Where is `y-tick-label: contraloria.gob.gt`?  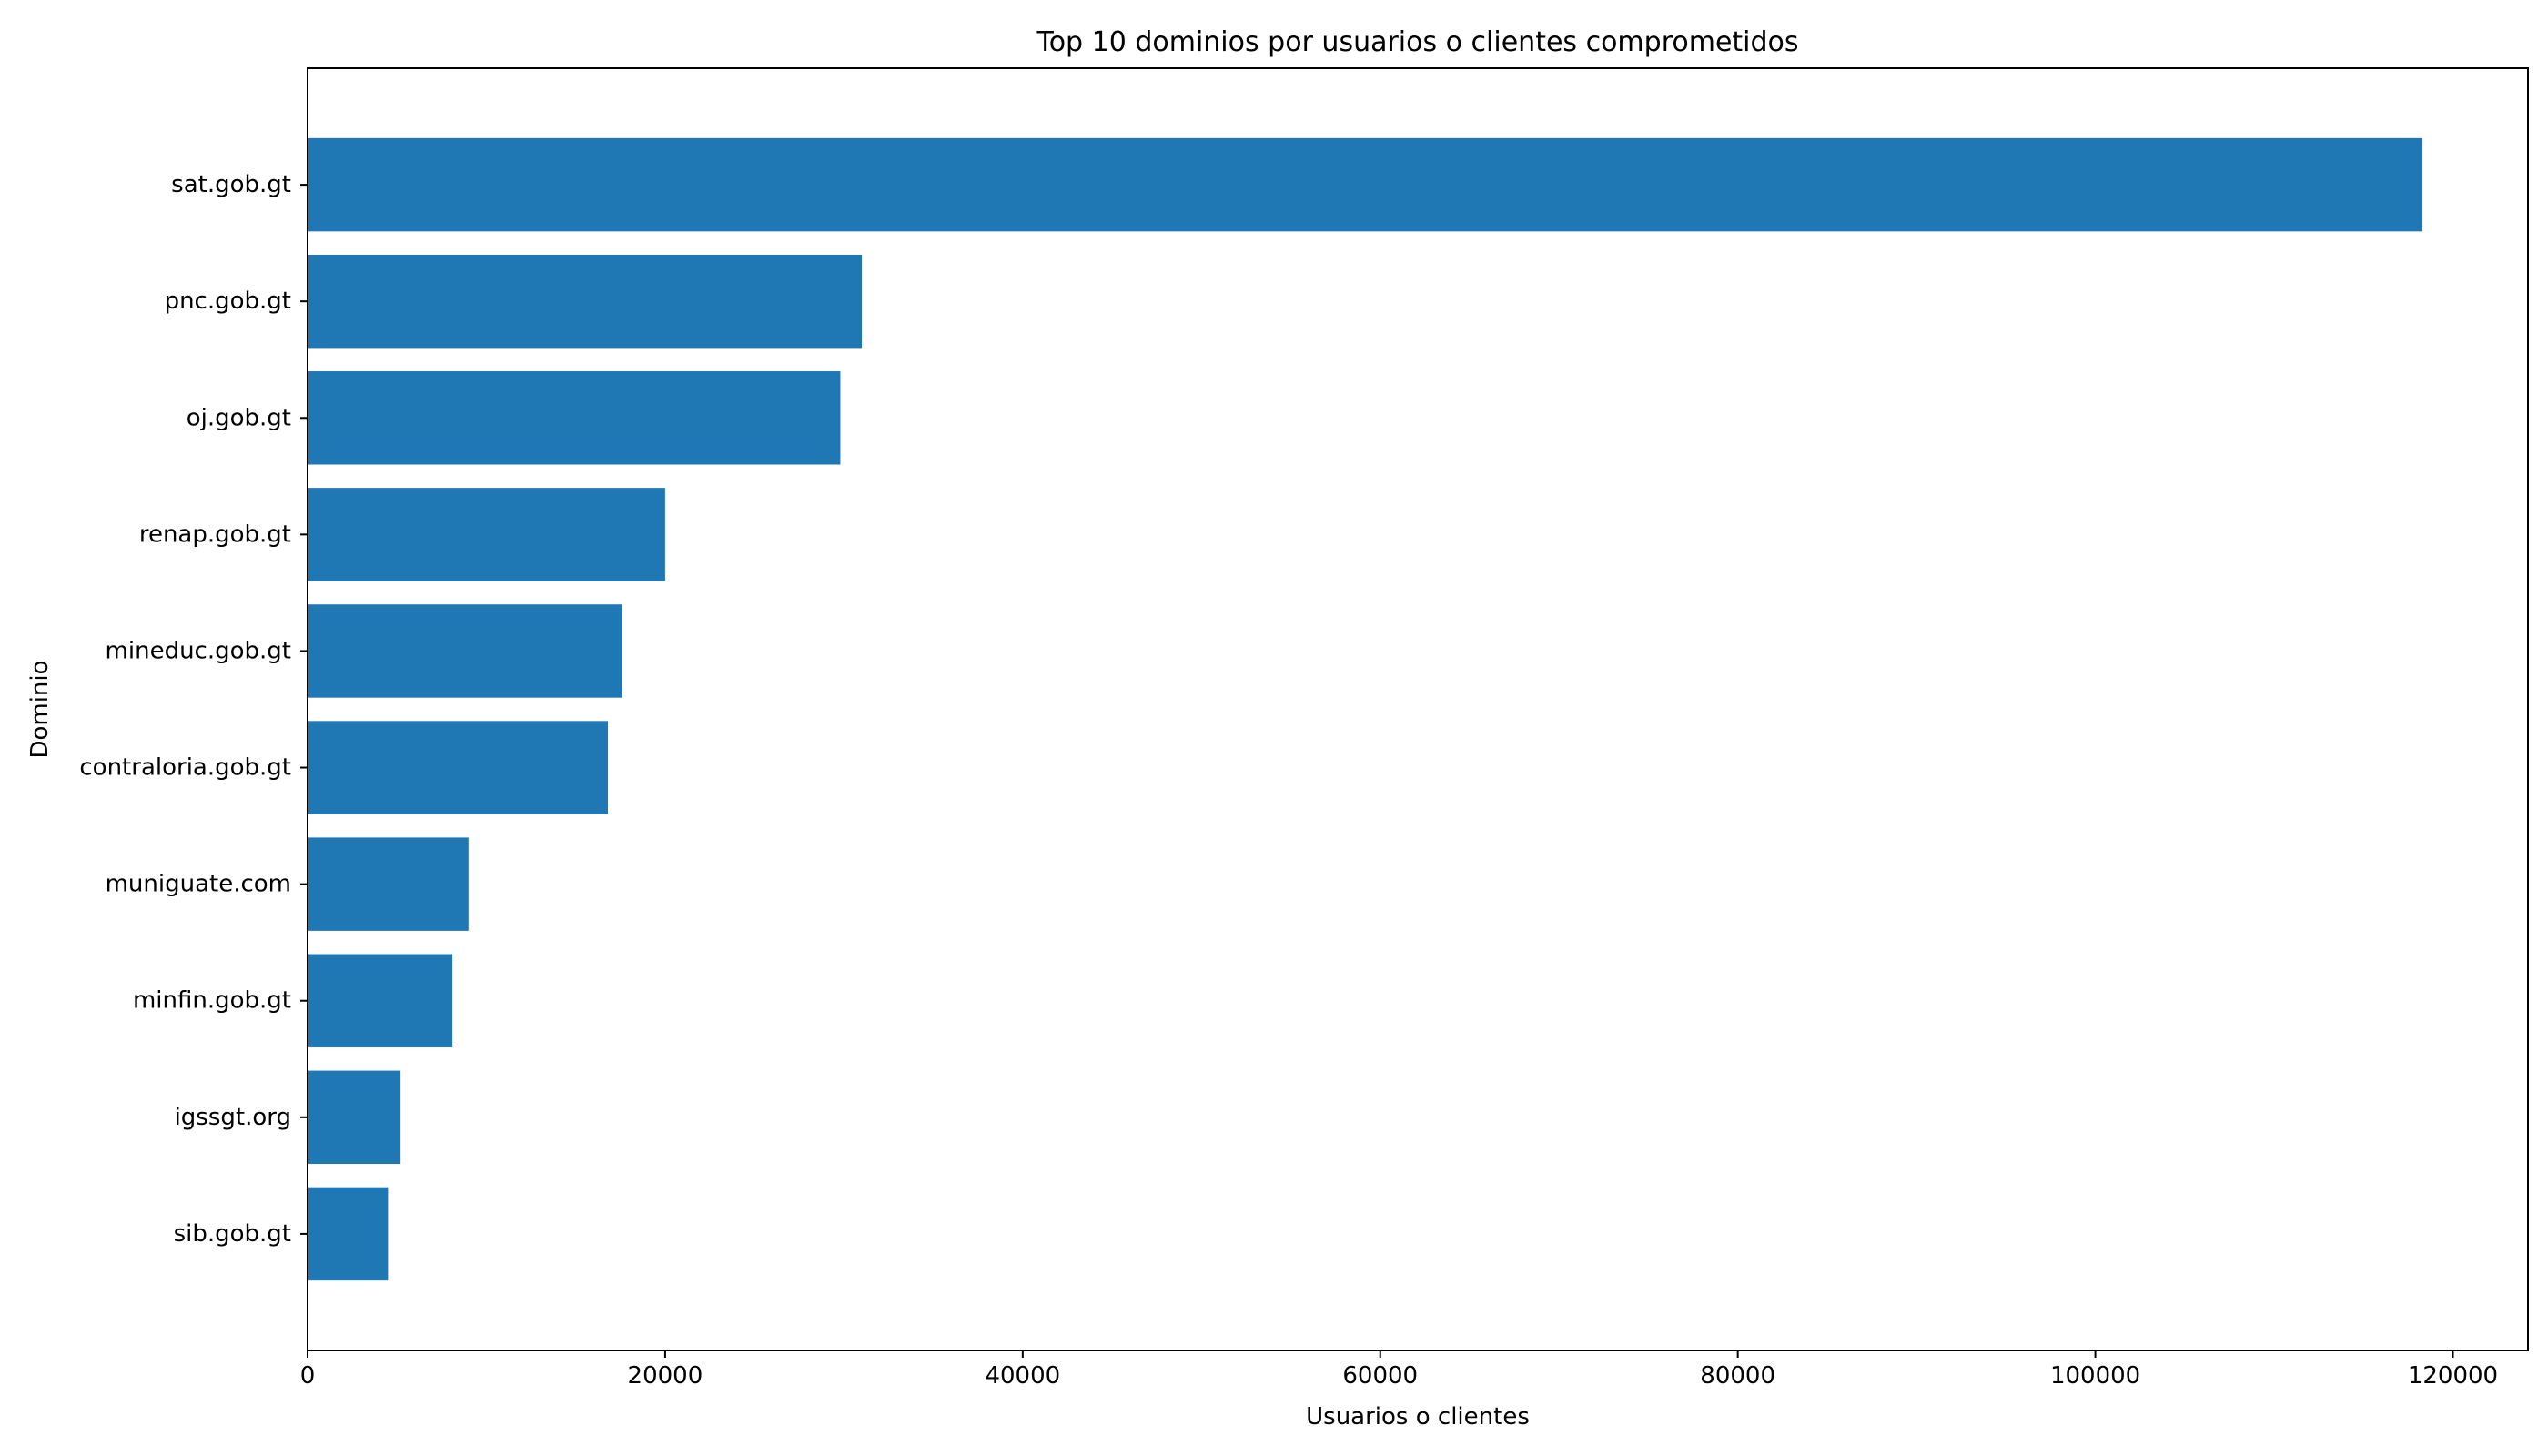 y-tick-label: contraloria.gob.gt is located at coordinates (185, 768).